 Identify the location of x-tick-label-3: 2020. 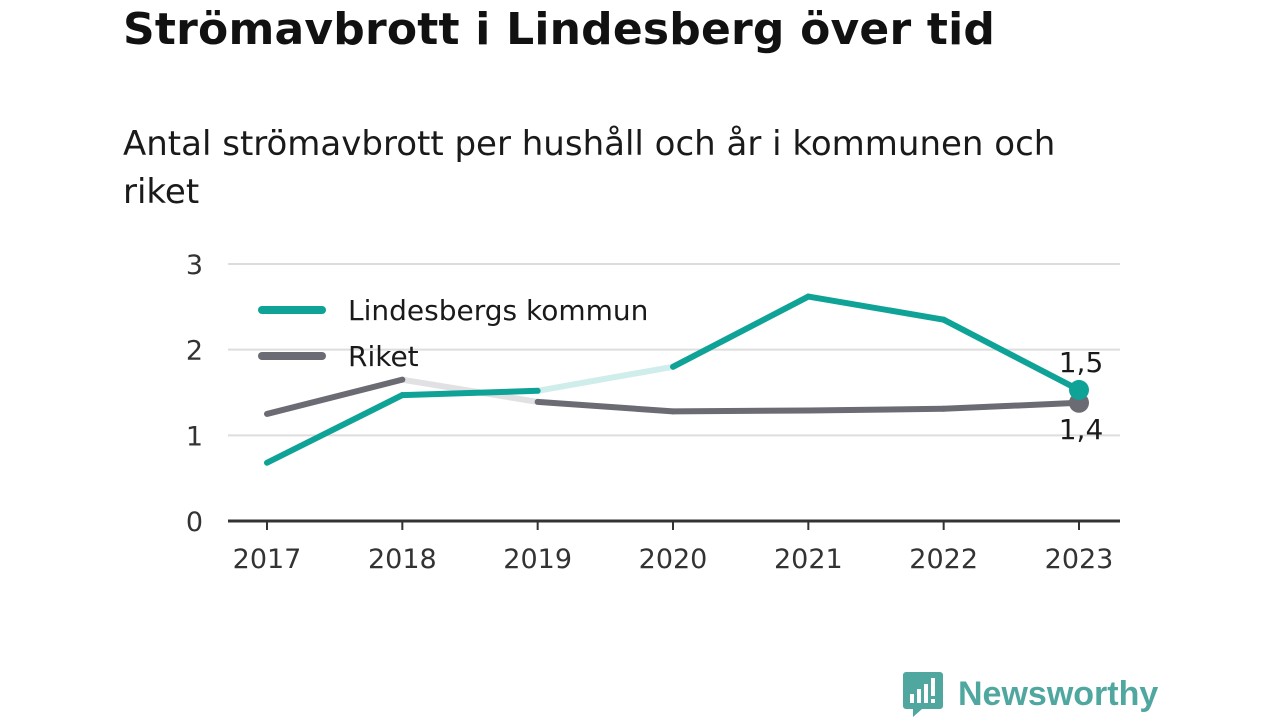
(673, 559).